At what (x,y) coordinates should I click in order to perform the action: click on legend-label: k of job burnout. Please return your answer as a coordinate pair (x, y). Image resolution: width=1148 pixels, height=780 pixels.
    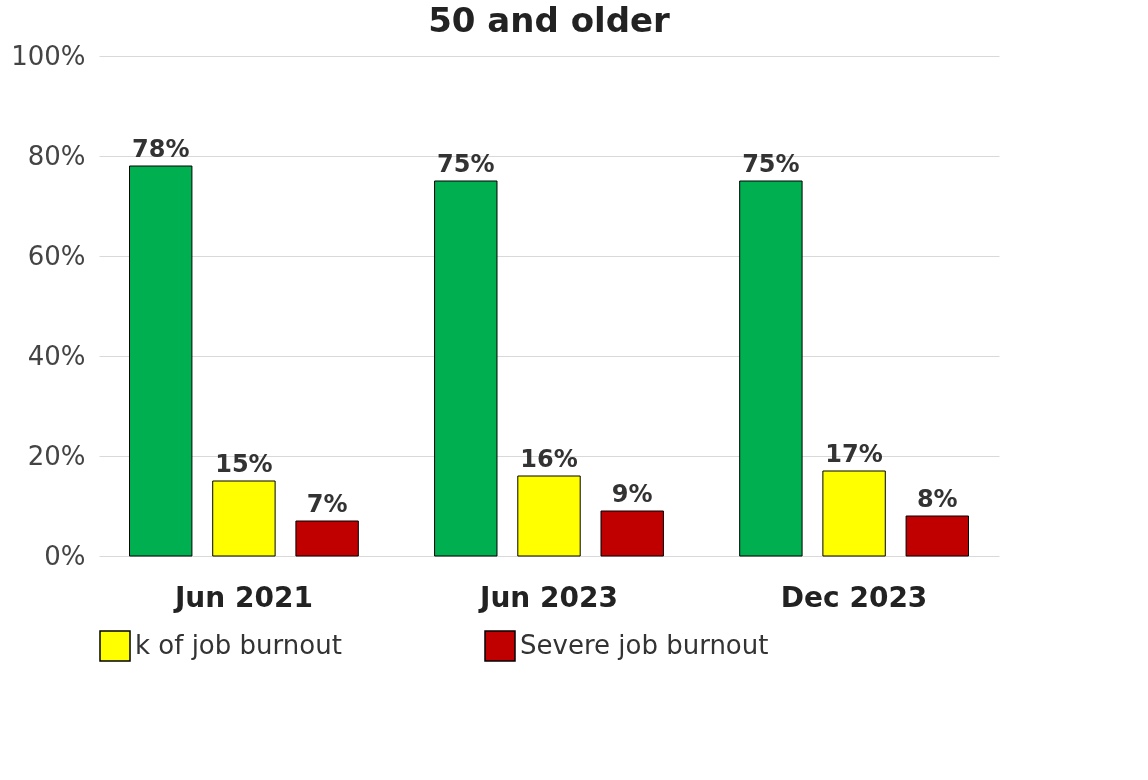
    Looking at the image, I should click on (238, 645).